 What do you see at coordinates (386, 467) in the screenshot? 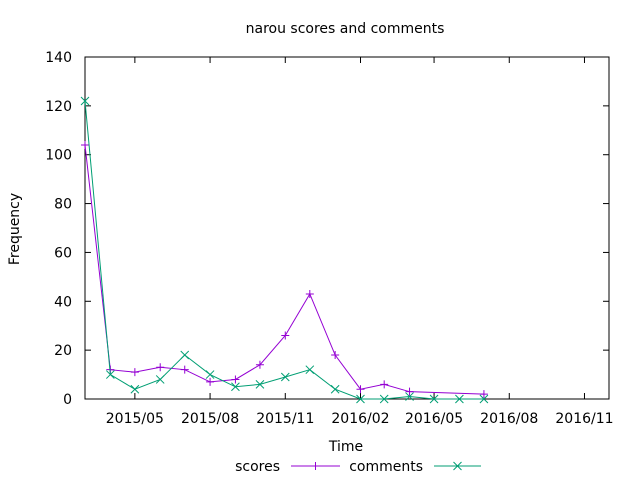
I see `legend-label: comments` at bounding box center [386, 467].